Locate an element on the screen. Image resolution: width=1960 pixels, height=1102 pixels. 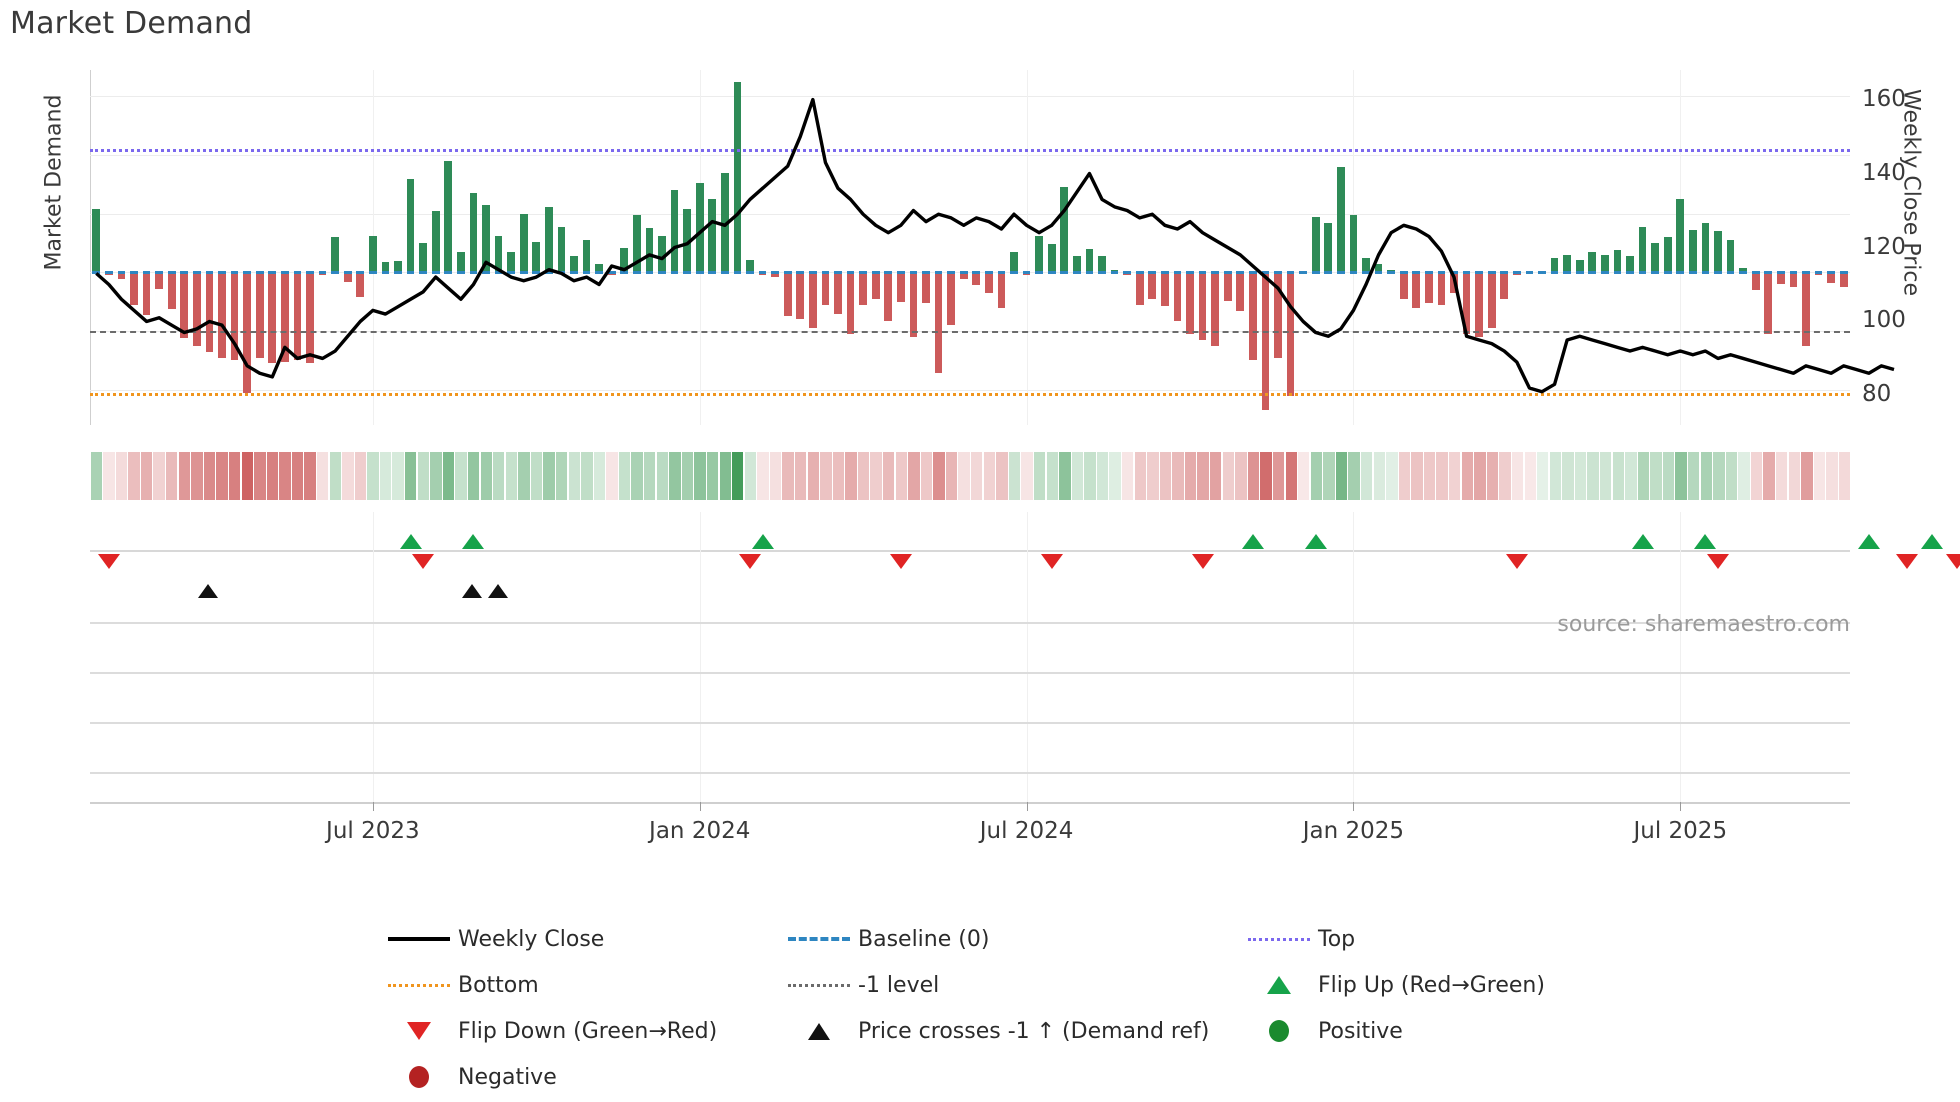
legend-item: -1 level is located at coordinates (1010, 985).